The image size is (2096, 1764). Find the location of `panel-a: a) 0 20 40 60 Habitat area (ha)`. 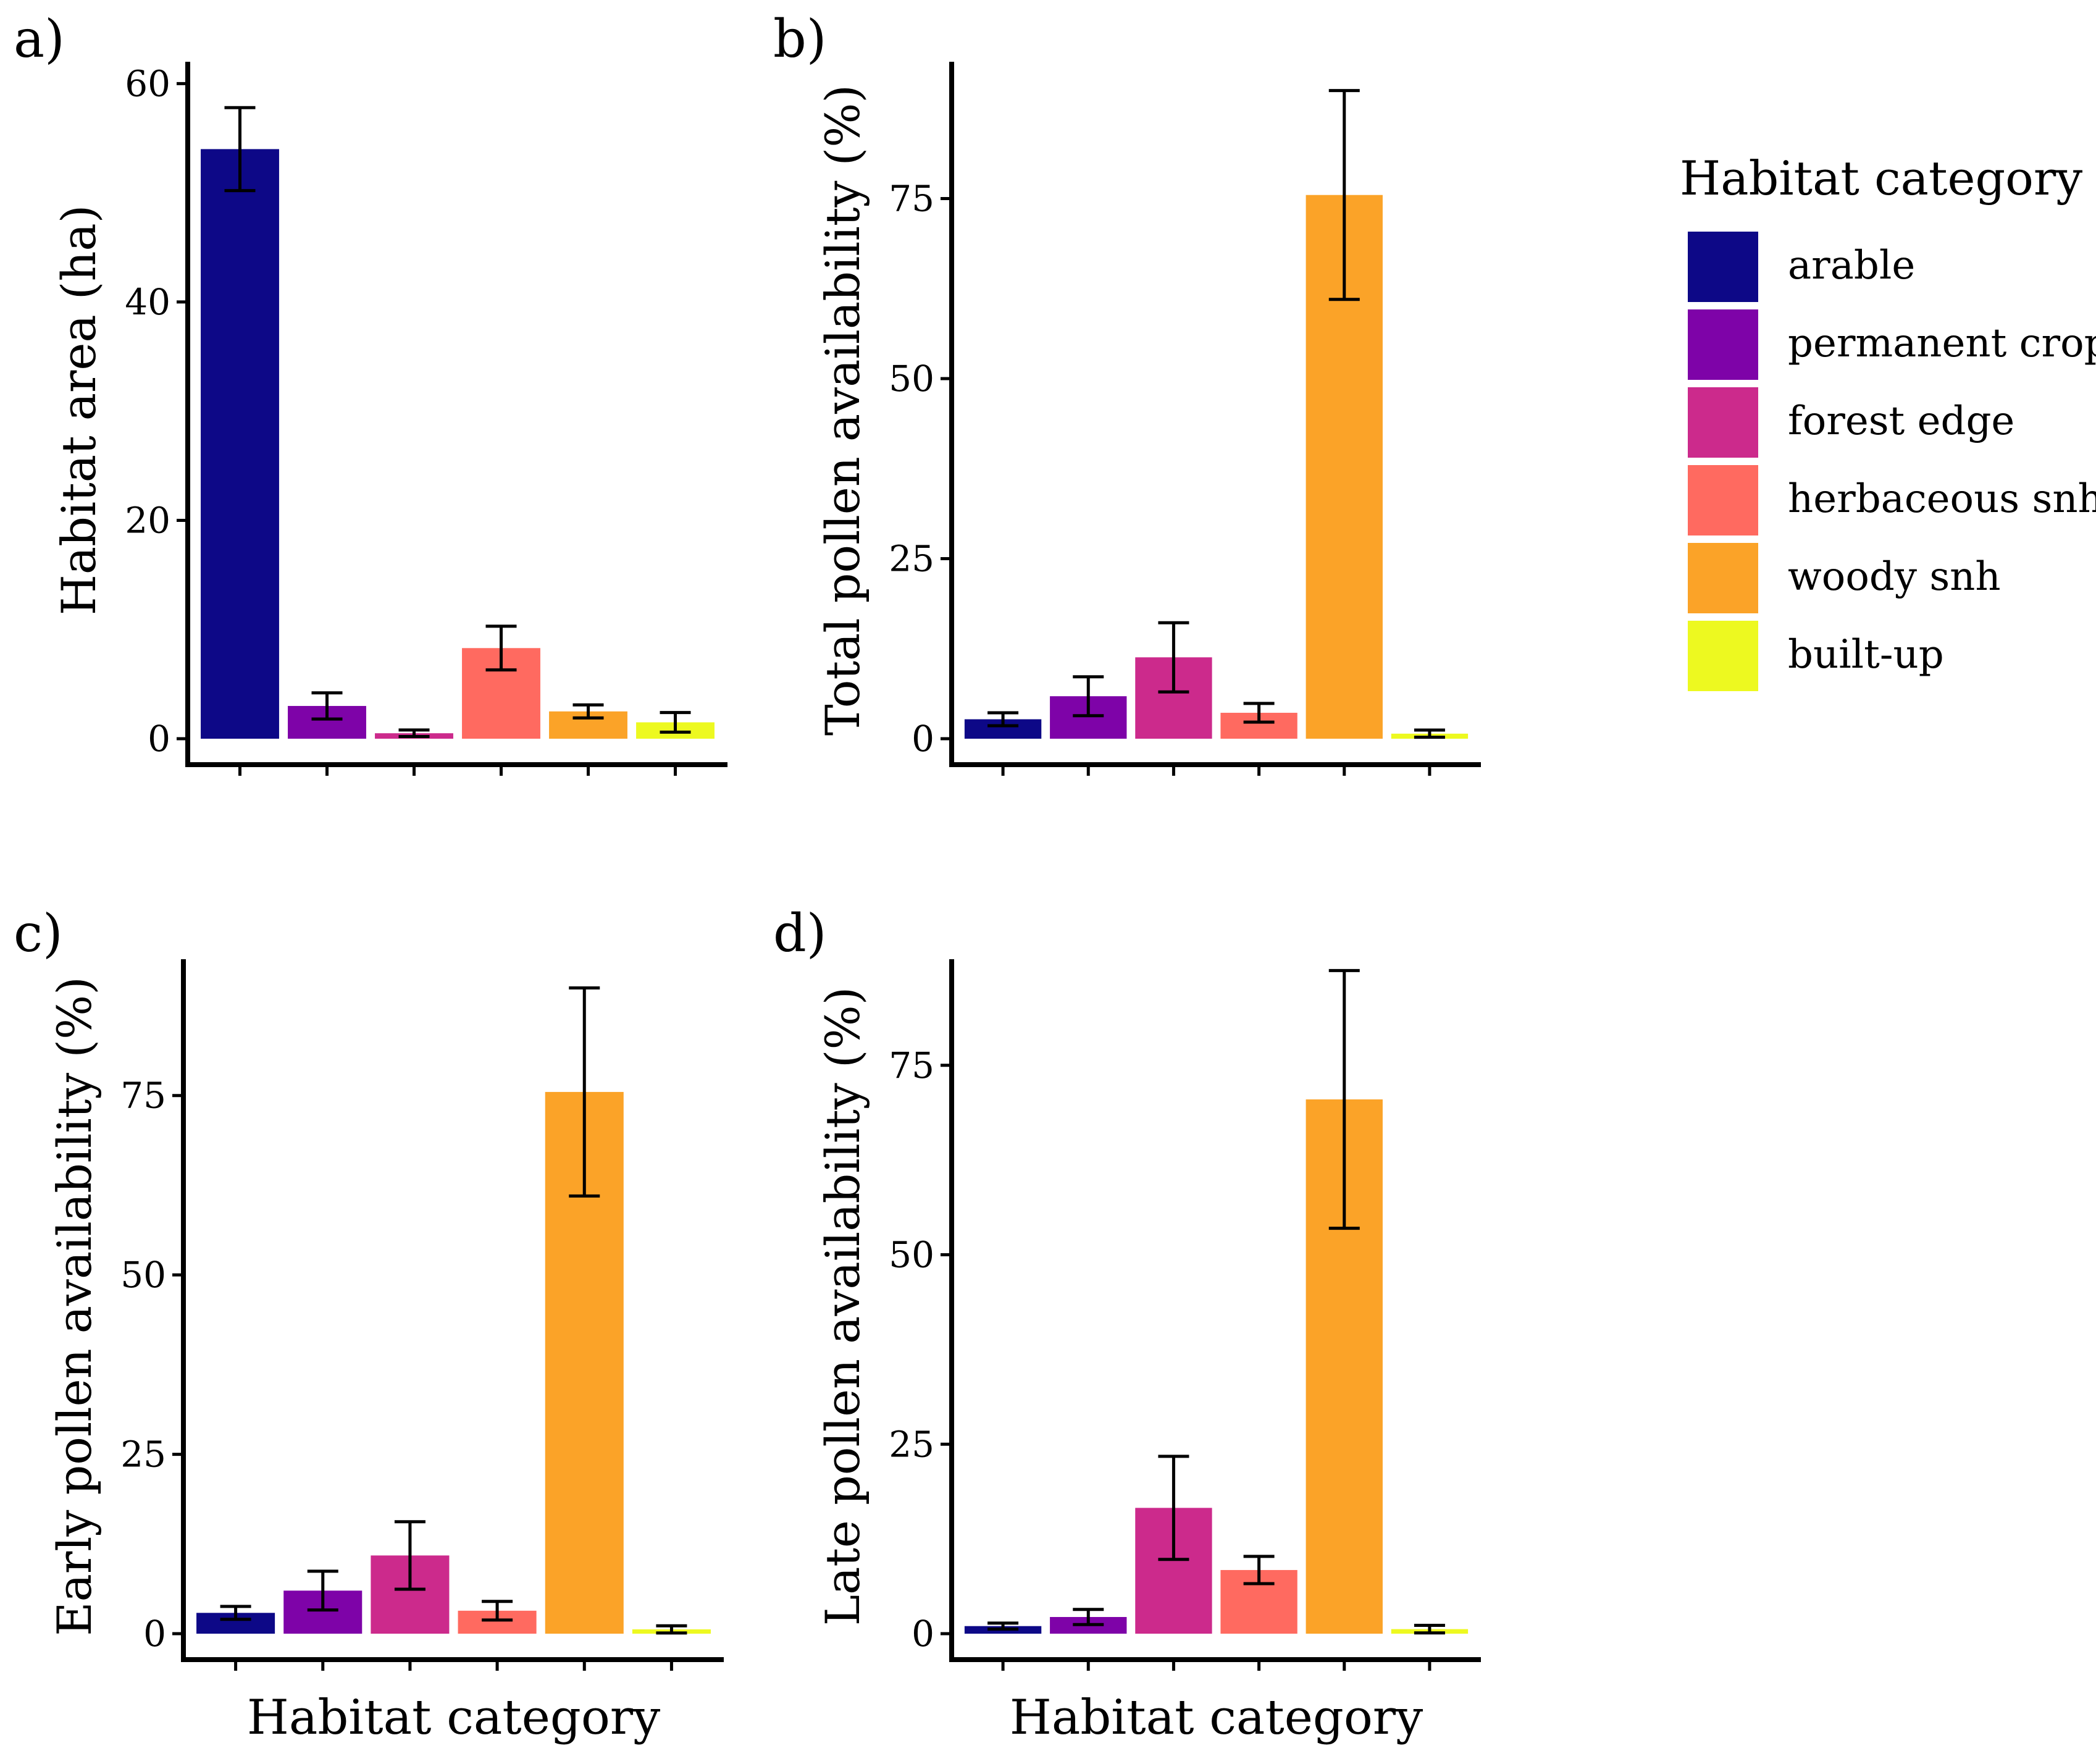

panel-a: a) 0 20 40 60 Habitat area (ha) is located at coordinates (370, 392).